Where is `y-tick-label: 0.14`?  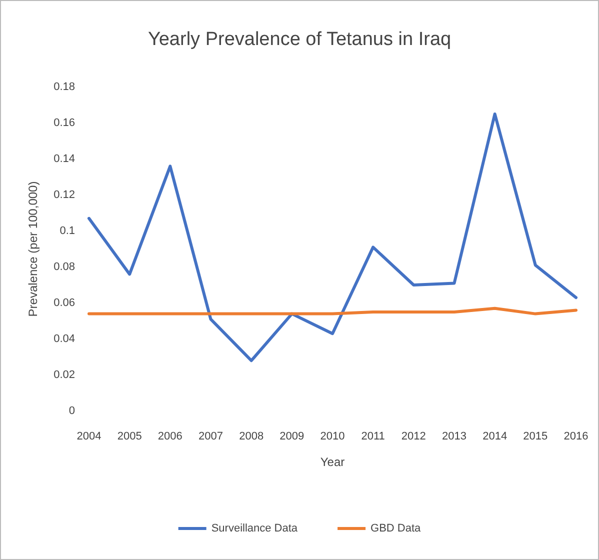 y-tick-label: 0.14 is located at coordinates (64, 159).